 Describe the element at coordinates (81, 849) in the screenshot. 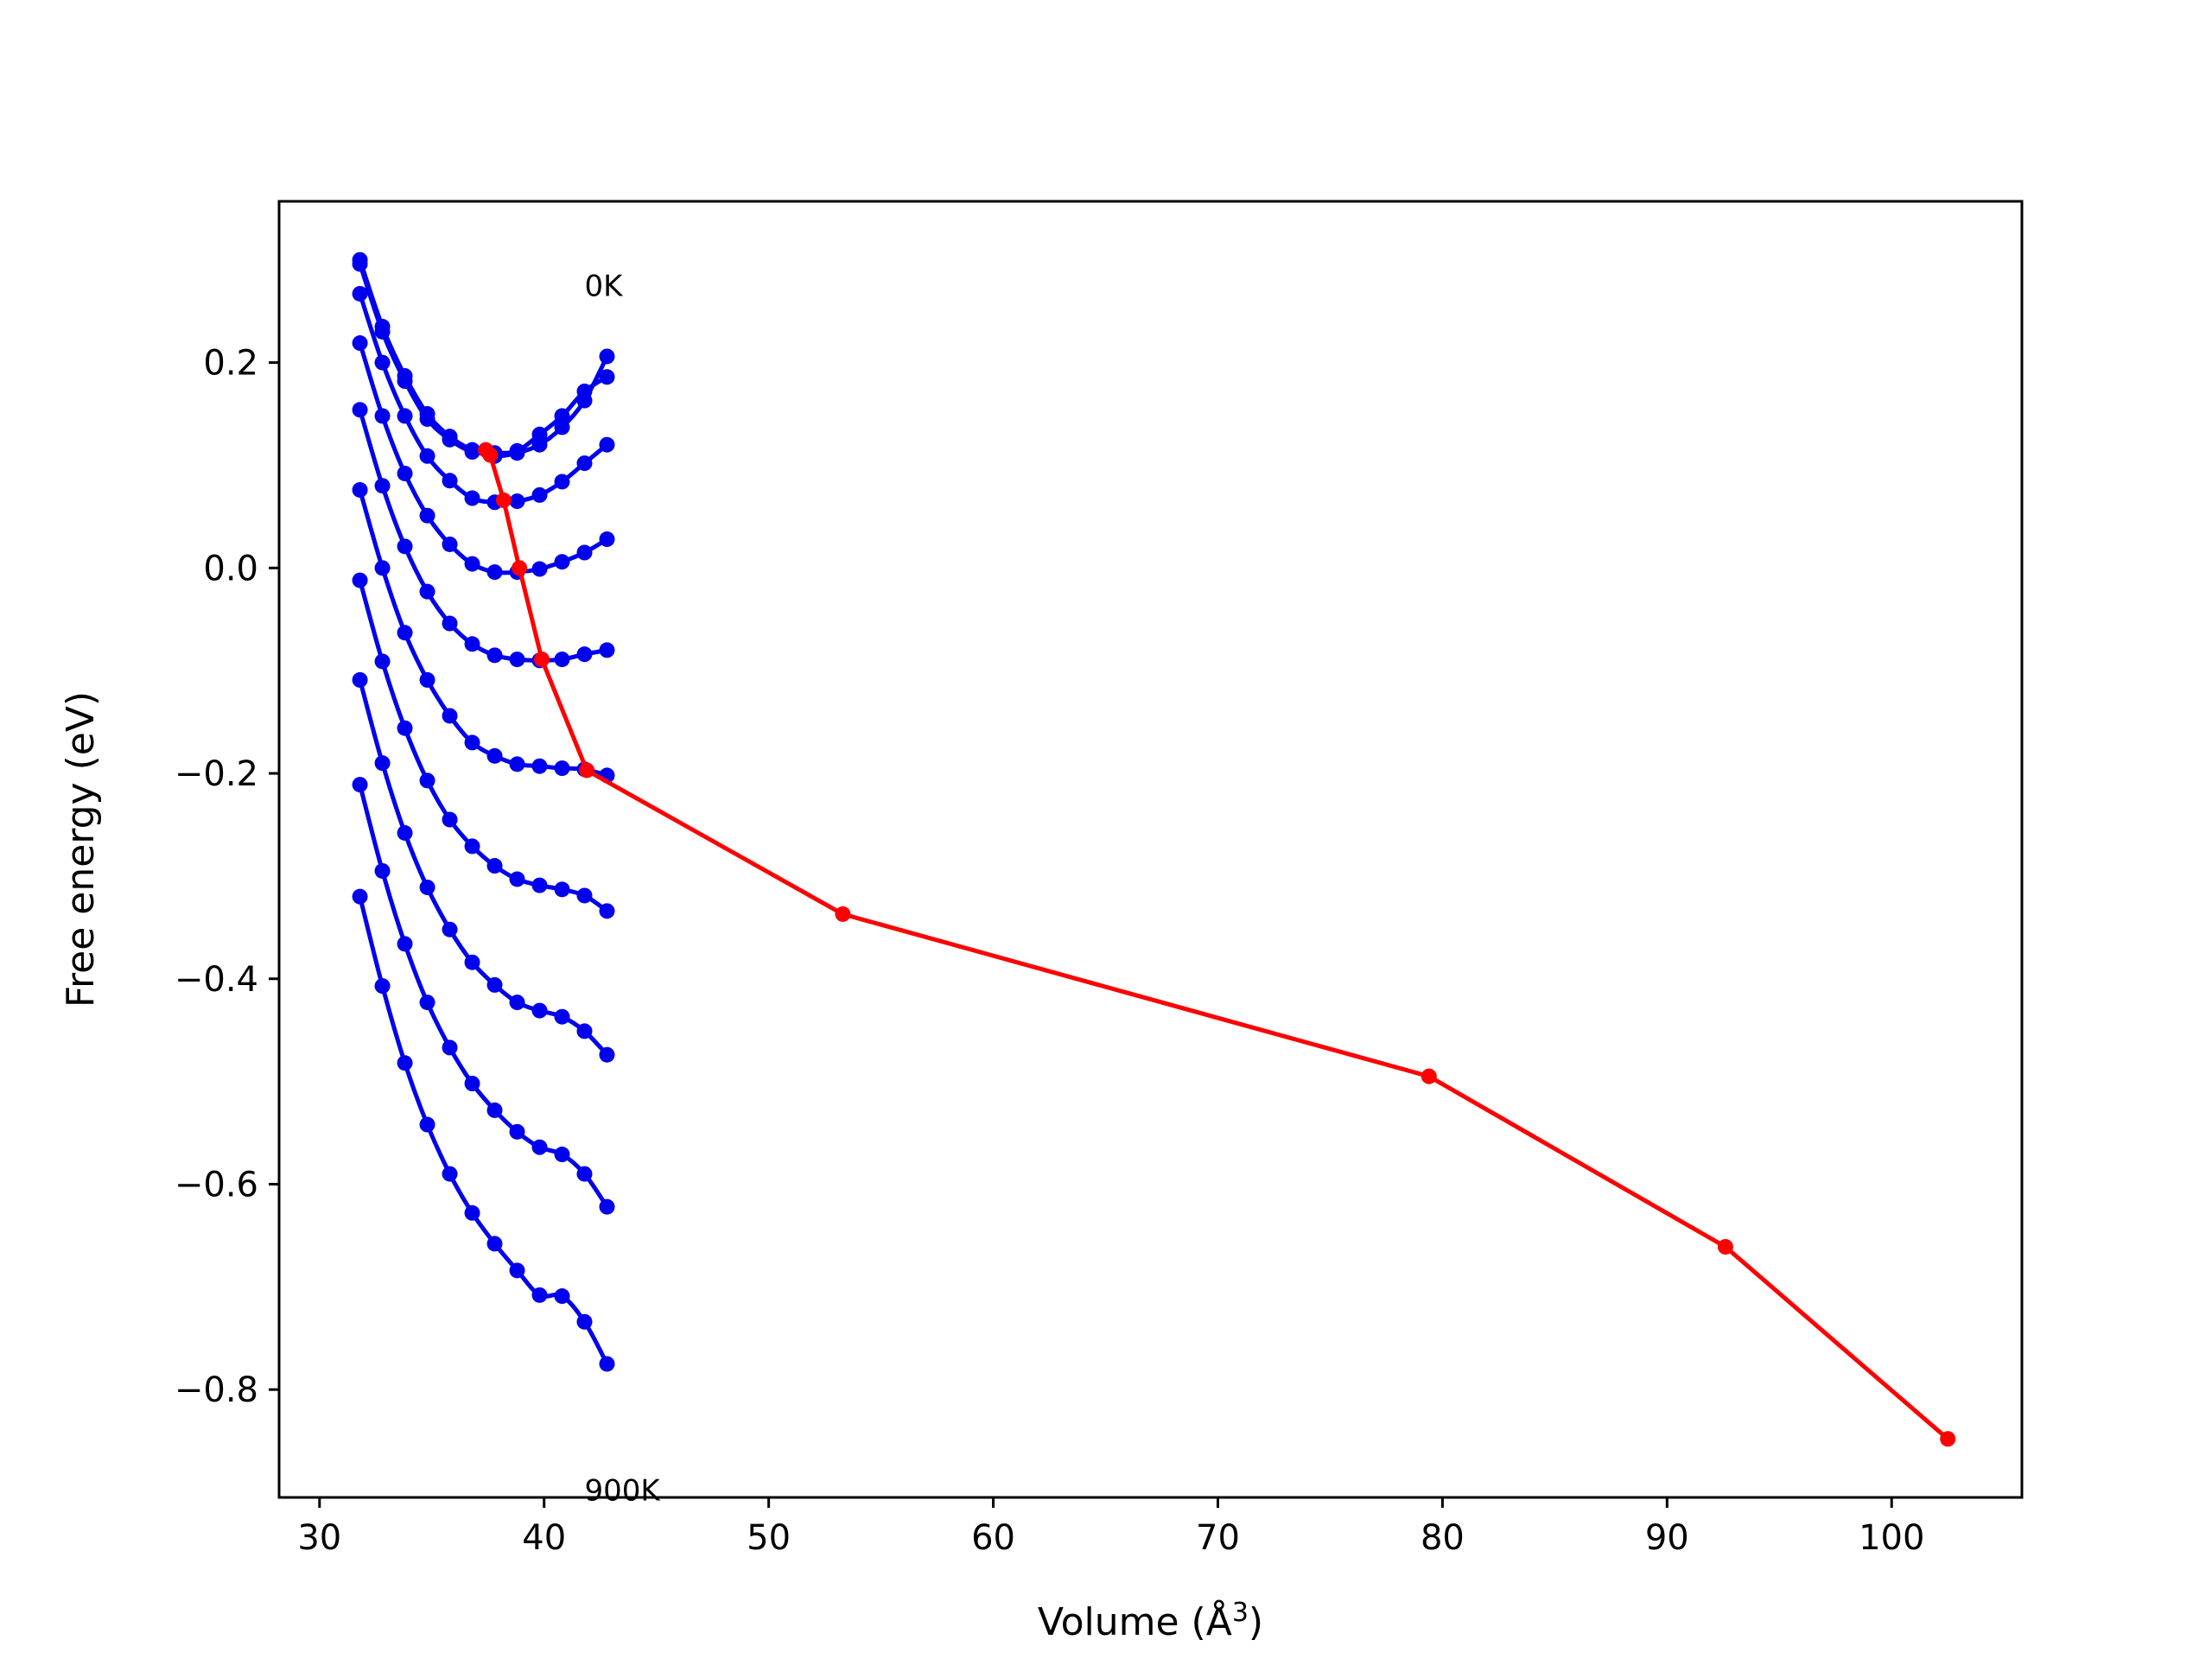

I see `y-axis-label: Free energy (eV)` at that location.